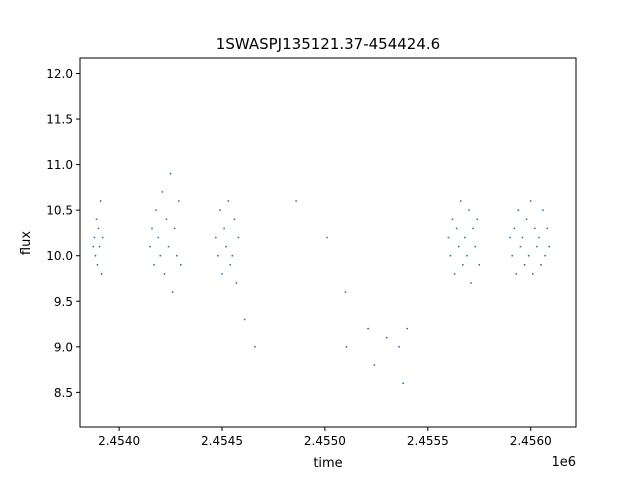 The image size is (640, 480). What do you see at coordinates (26, 243) in the screenshot?
I see `y-axis-label: flux` at bounding box center [26, 243].